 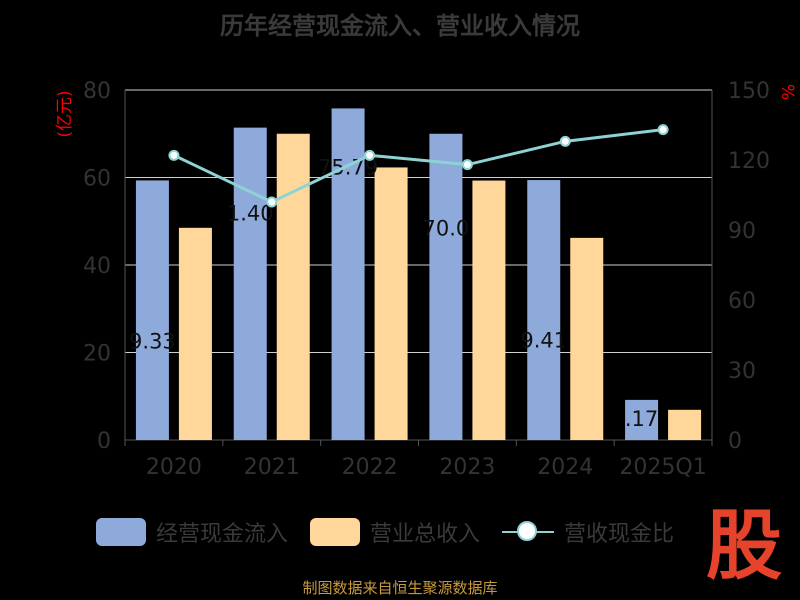 I want to click on y-left-tick-label: 60, so click(x=97, y=179).